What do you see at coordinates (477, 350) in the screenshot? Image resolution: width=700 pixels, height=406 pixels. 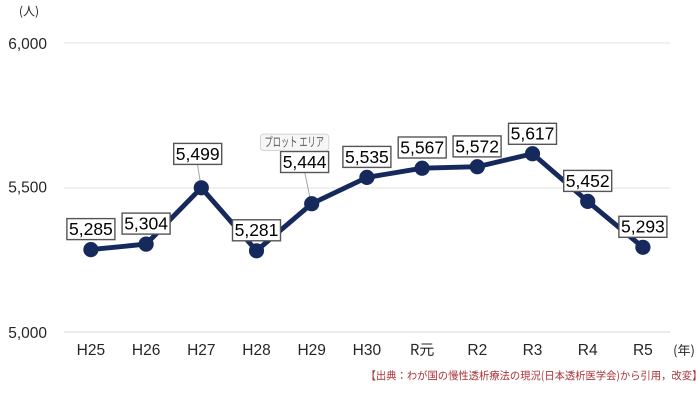 I see `svg-text: R2` at bounding box center [477, 350].